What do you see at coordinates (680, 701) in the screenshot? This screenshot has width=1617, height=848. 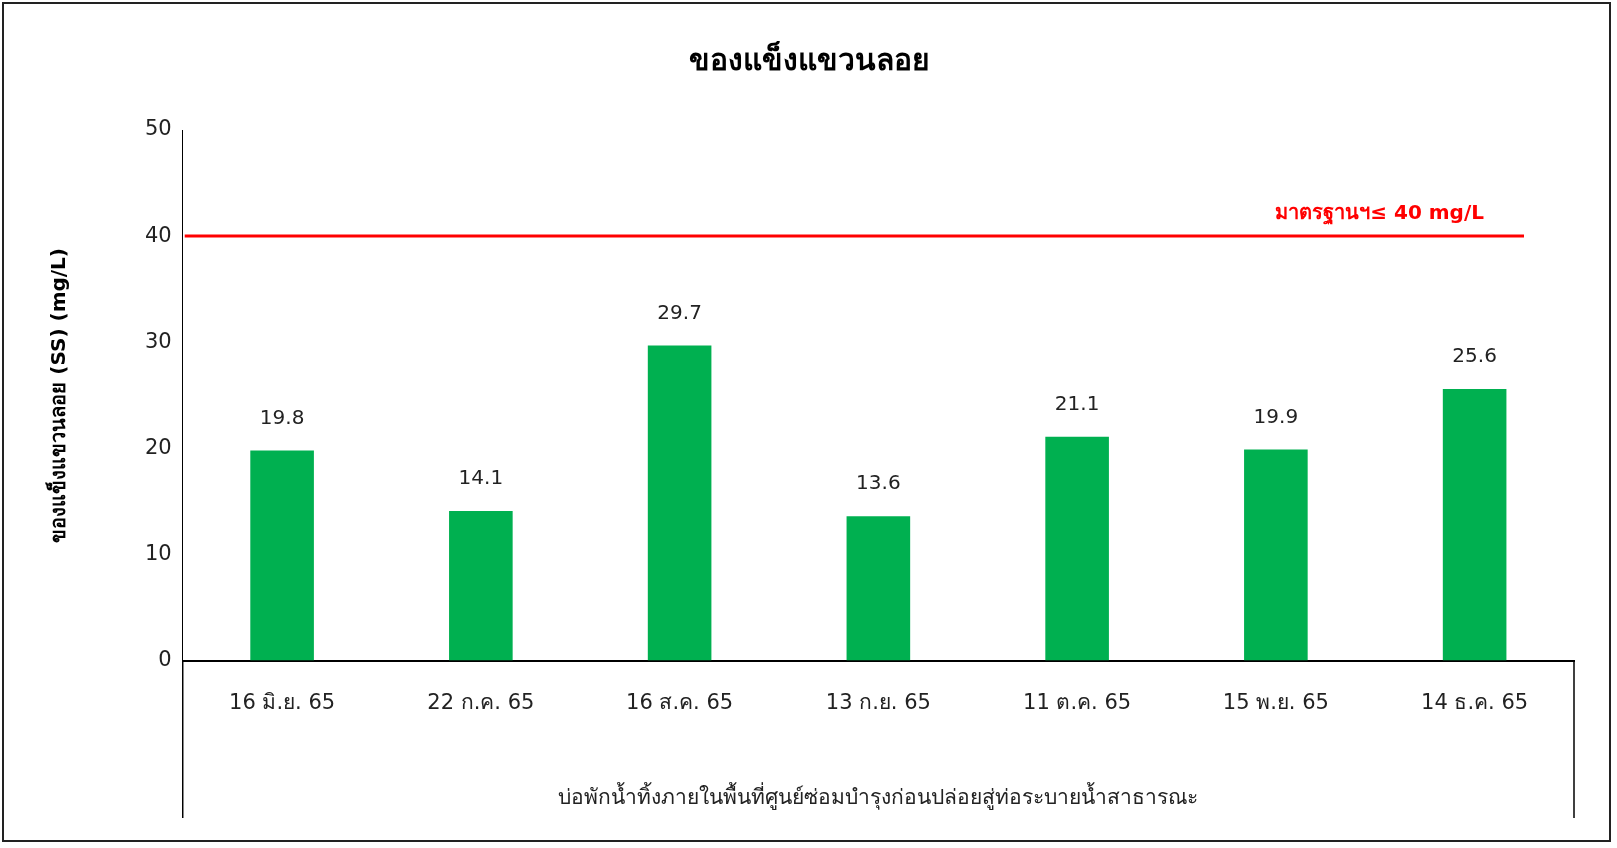 I see `x-tick-label: 16 ส.ค. 65` at bounding box center [680, 701].